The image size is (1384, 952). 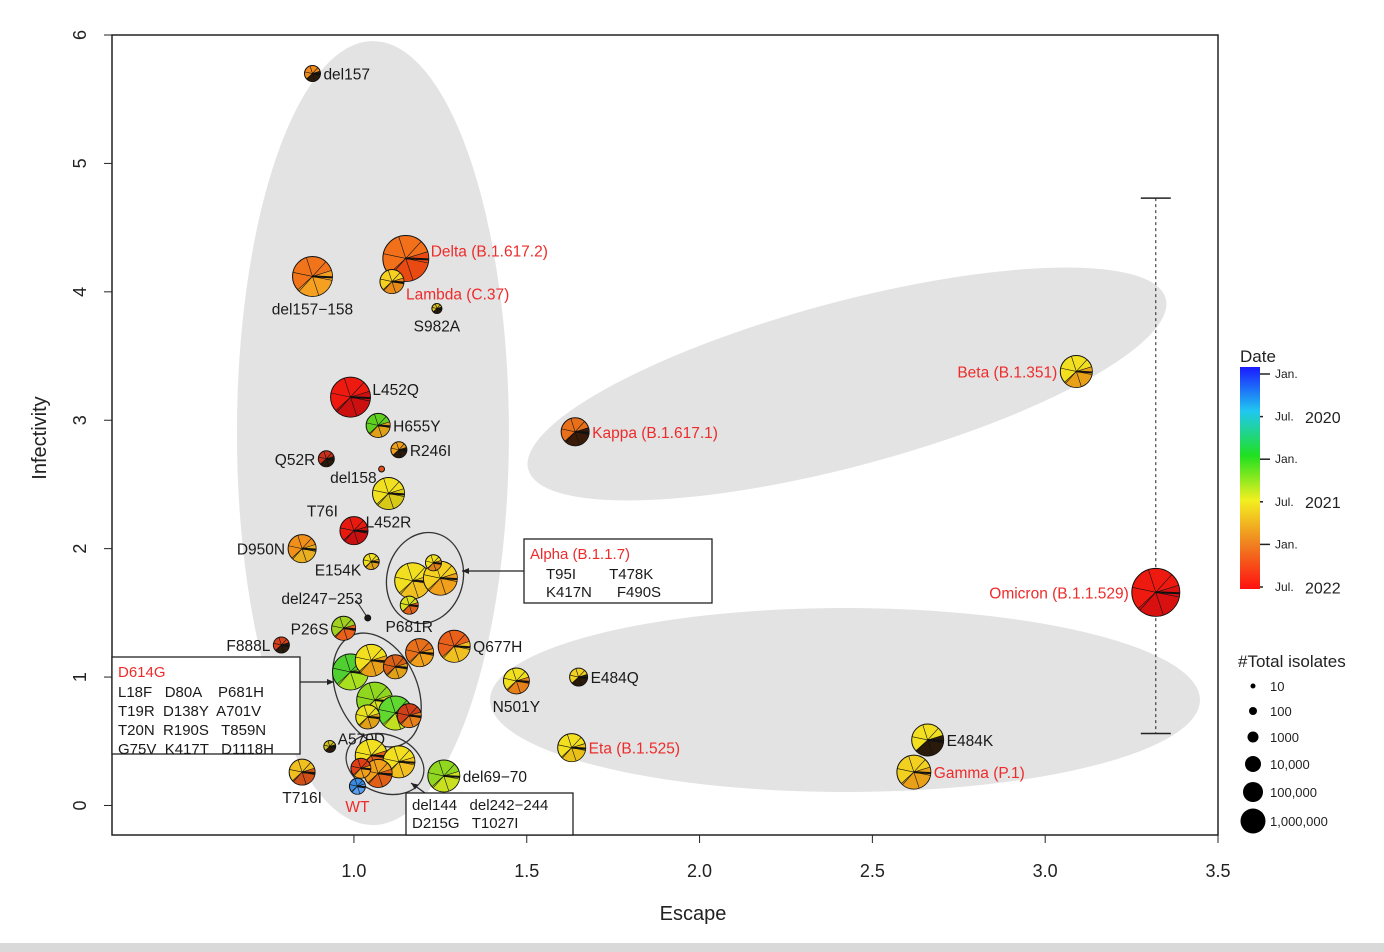 I want to click on size-legend-label: 10,000, so click(x=1290, y=764).